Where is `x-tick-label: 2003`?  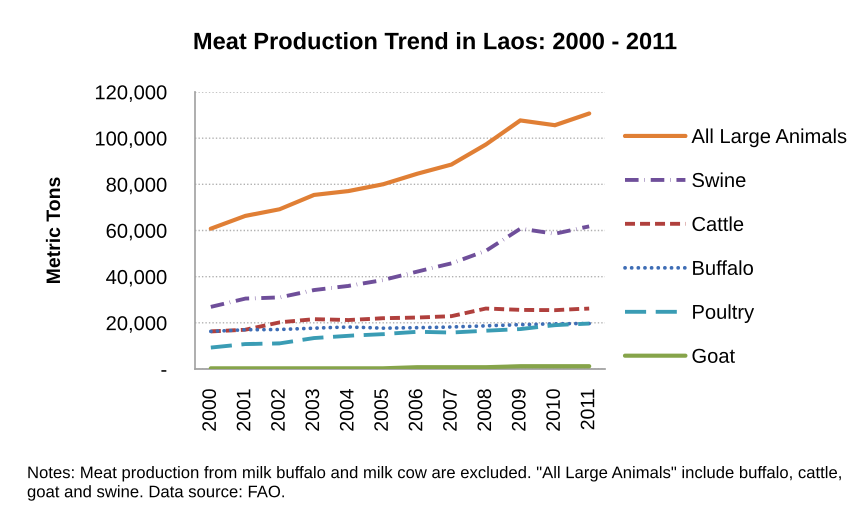 x-tick-label: 2003 is located at coordinates (312, 410).